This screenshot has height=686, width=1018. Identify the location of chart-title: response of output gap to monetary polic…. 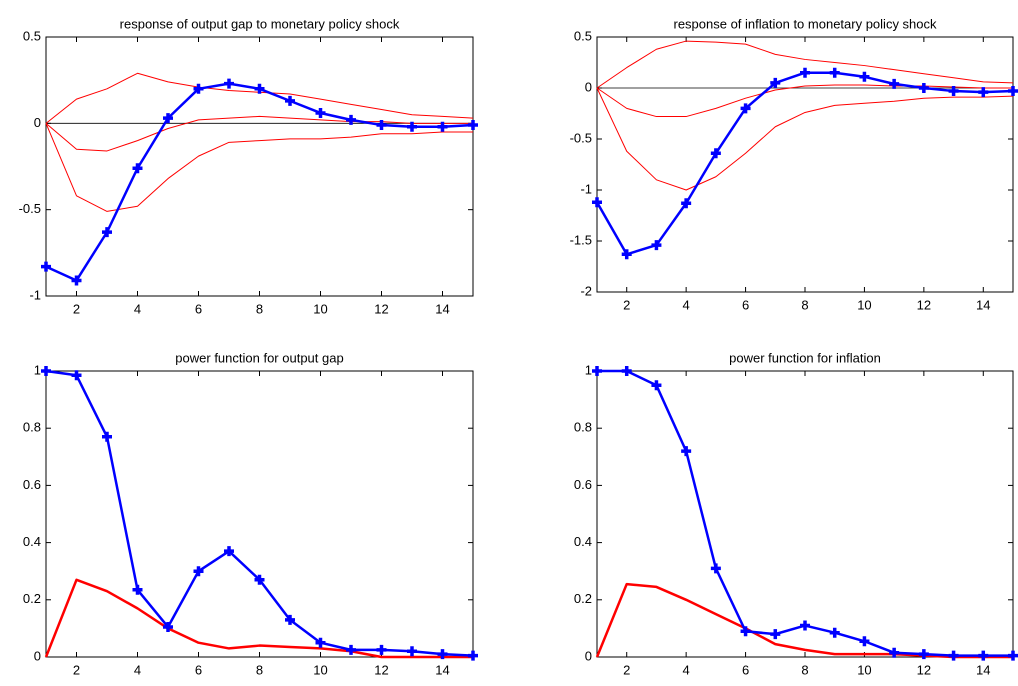
(260, 23).